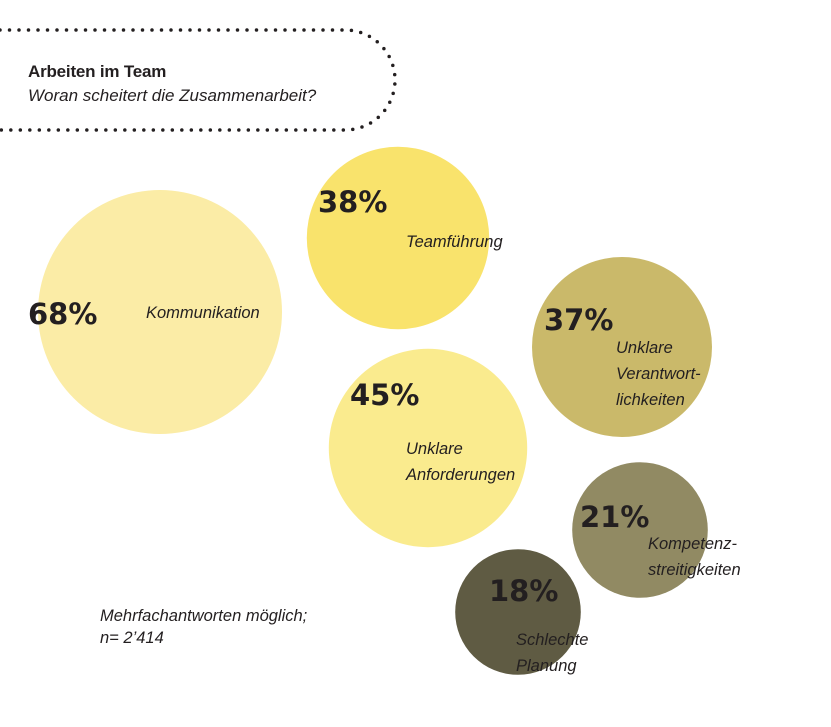 This screenshot has width=831, height=727. Describe the element at coordinates (644, 348) in the screenshot. I see `bubble-label-3-0: Unklare` at that location.